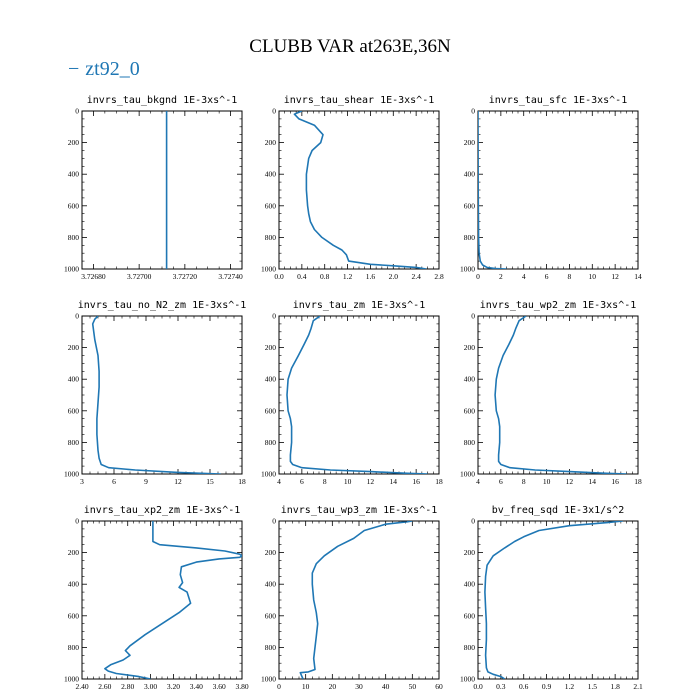  Describe the element at coordinates (439, 686) in the screenshot. I see `x-tick-label: 60` at that location.